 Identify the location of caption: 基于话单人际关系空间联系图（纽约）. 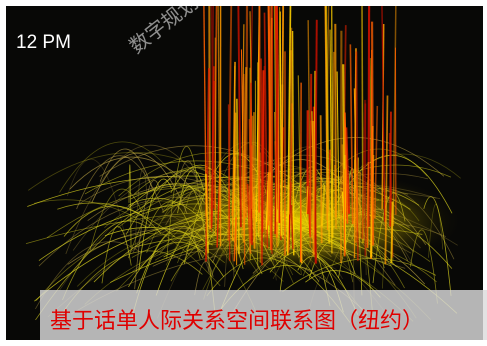
(237, 321).